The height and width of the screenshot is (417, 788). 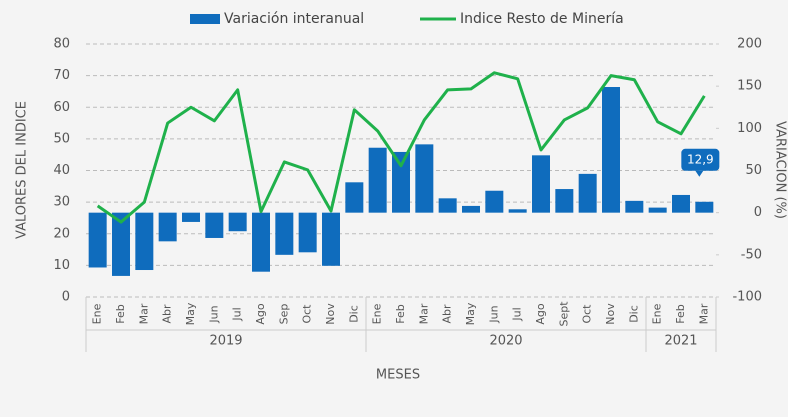 I want to click on year-label: 2019, so click(x=225, y=341).